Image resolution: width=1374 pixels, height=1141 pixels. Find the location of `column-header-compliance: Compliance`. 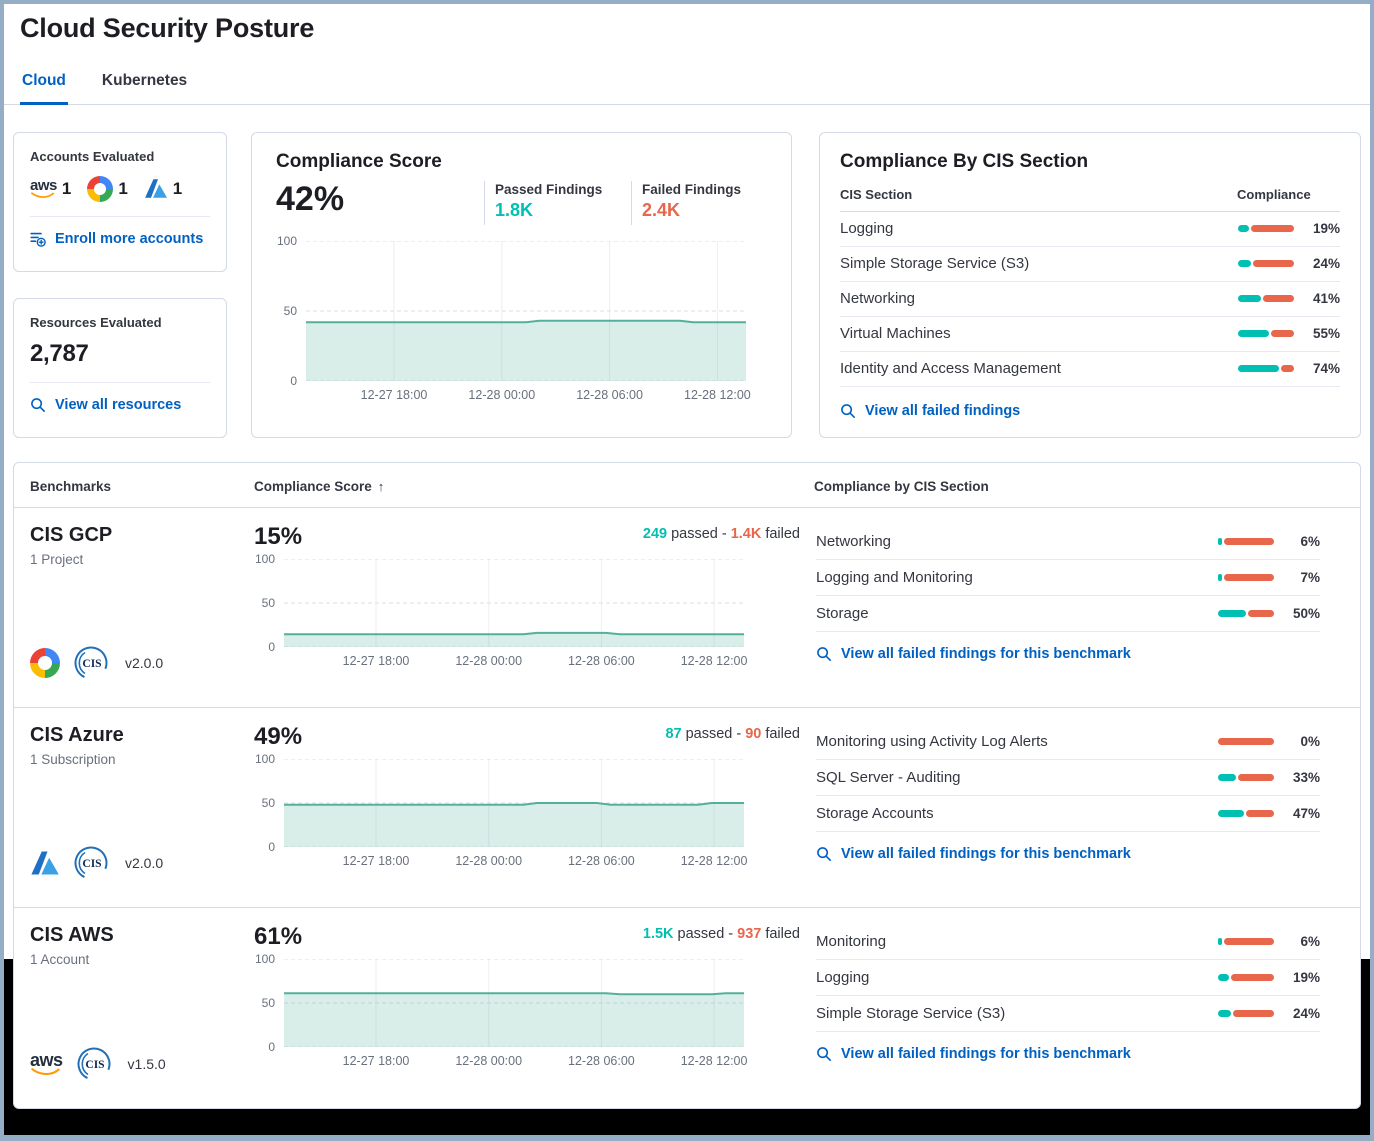

column-header-compliance: Compliance is located at coordinates (1274, 194).